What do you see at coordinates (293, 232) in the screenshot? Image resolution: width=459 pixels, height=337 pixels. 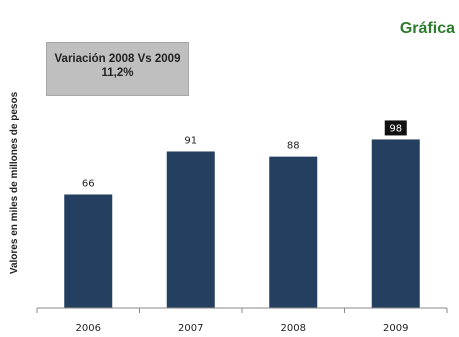 I see `bar-2008` at bounding box center [293, 232].